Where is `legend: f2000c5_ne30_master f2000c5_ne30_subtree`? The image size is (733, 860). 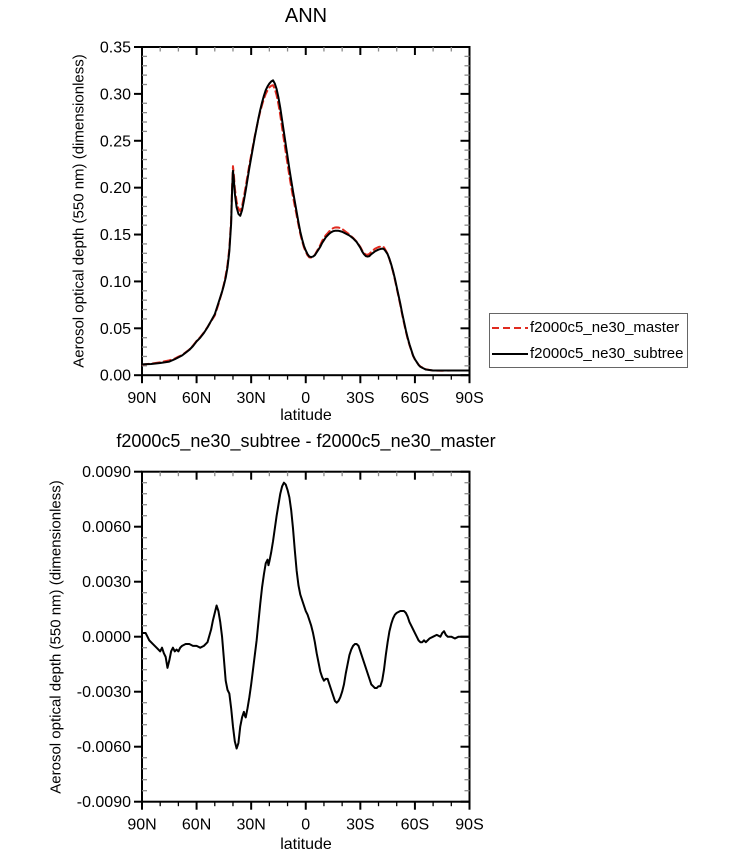 legend: f2000c5_ne30_master f2000c5_ne30_subtree is located at coordinates (588, 340).